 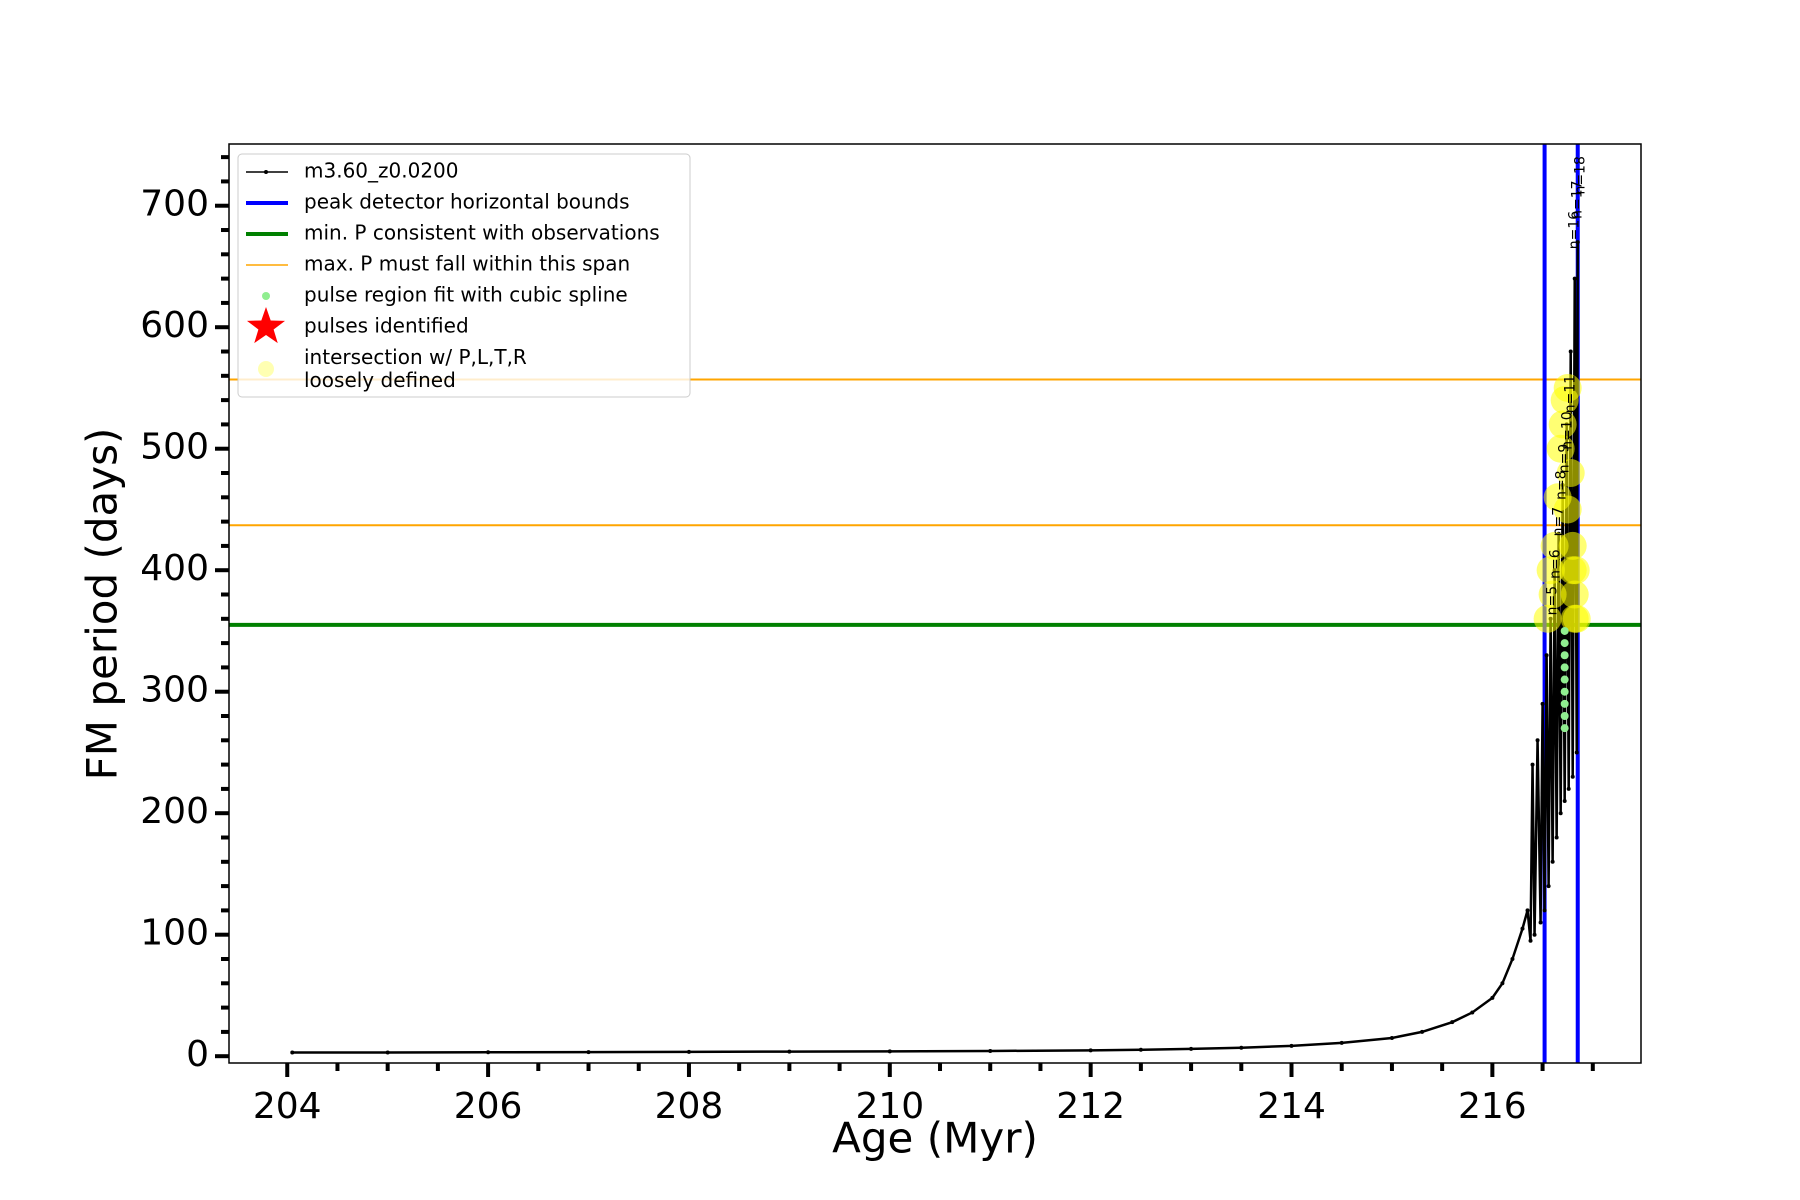 I want to click on x-tick-label: 212, so click(x=1090, y=1106).